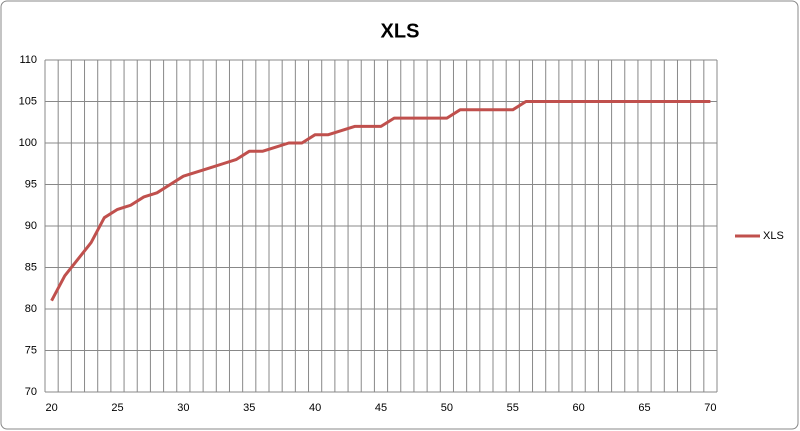  Describe the element at coordinates (31, 226) in the screenshot. I see `y-tick-label: 90` at that location.